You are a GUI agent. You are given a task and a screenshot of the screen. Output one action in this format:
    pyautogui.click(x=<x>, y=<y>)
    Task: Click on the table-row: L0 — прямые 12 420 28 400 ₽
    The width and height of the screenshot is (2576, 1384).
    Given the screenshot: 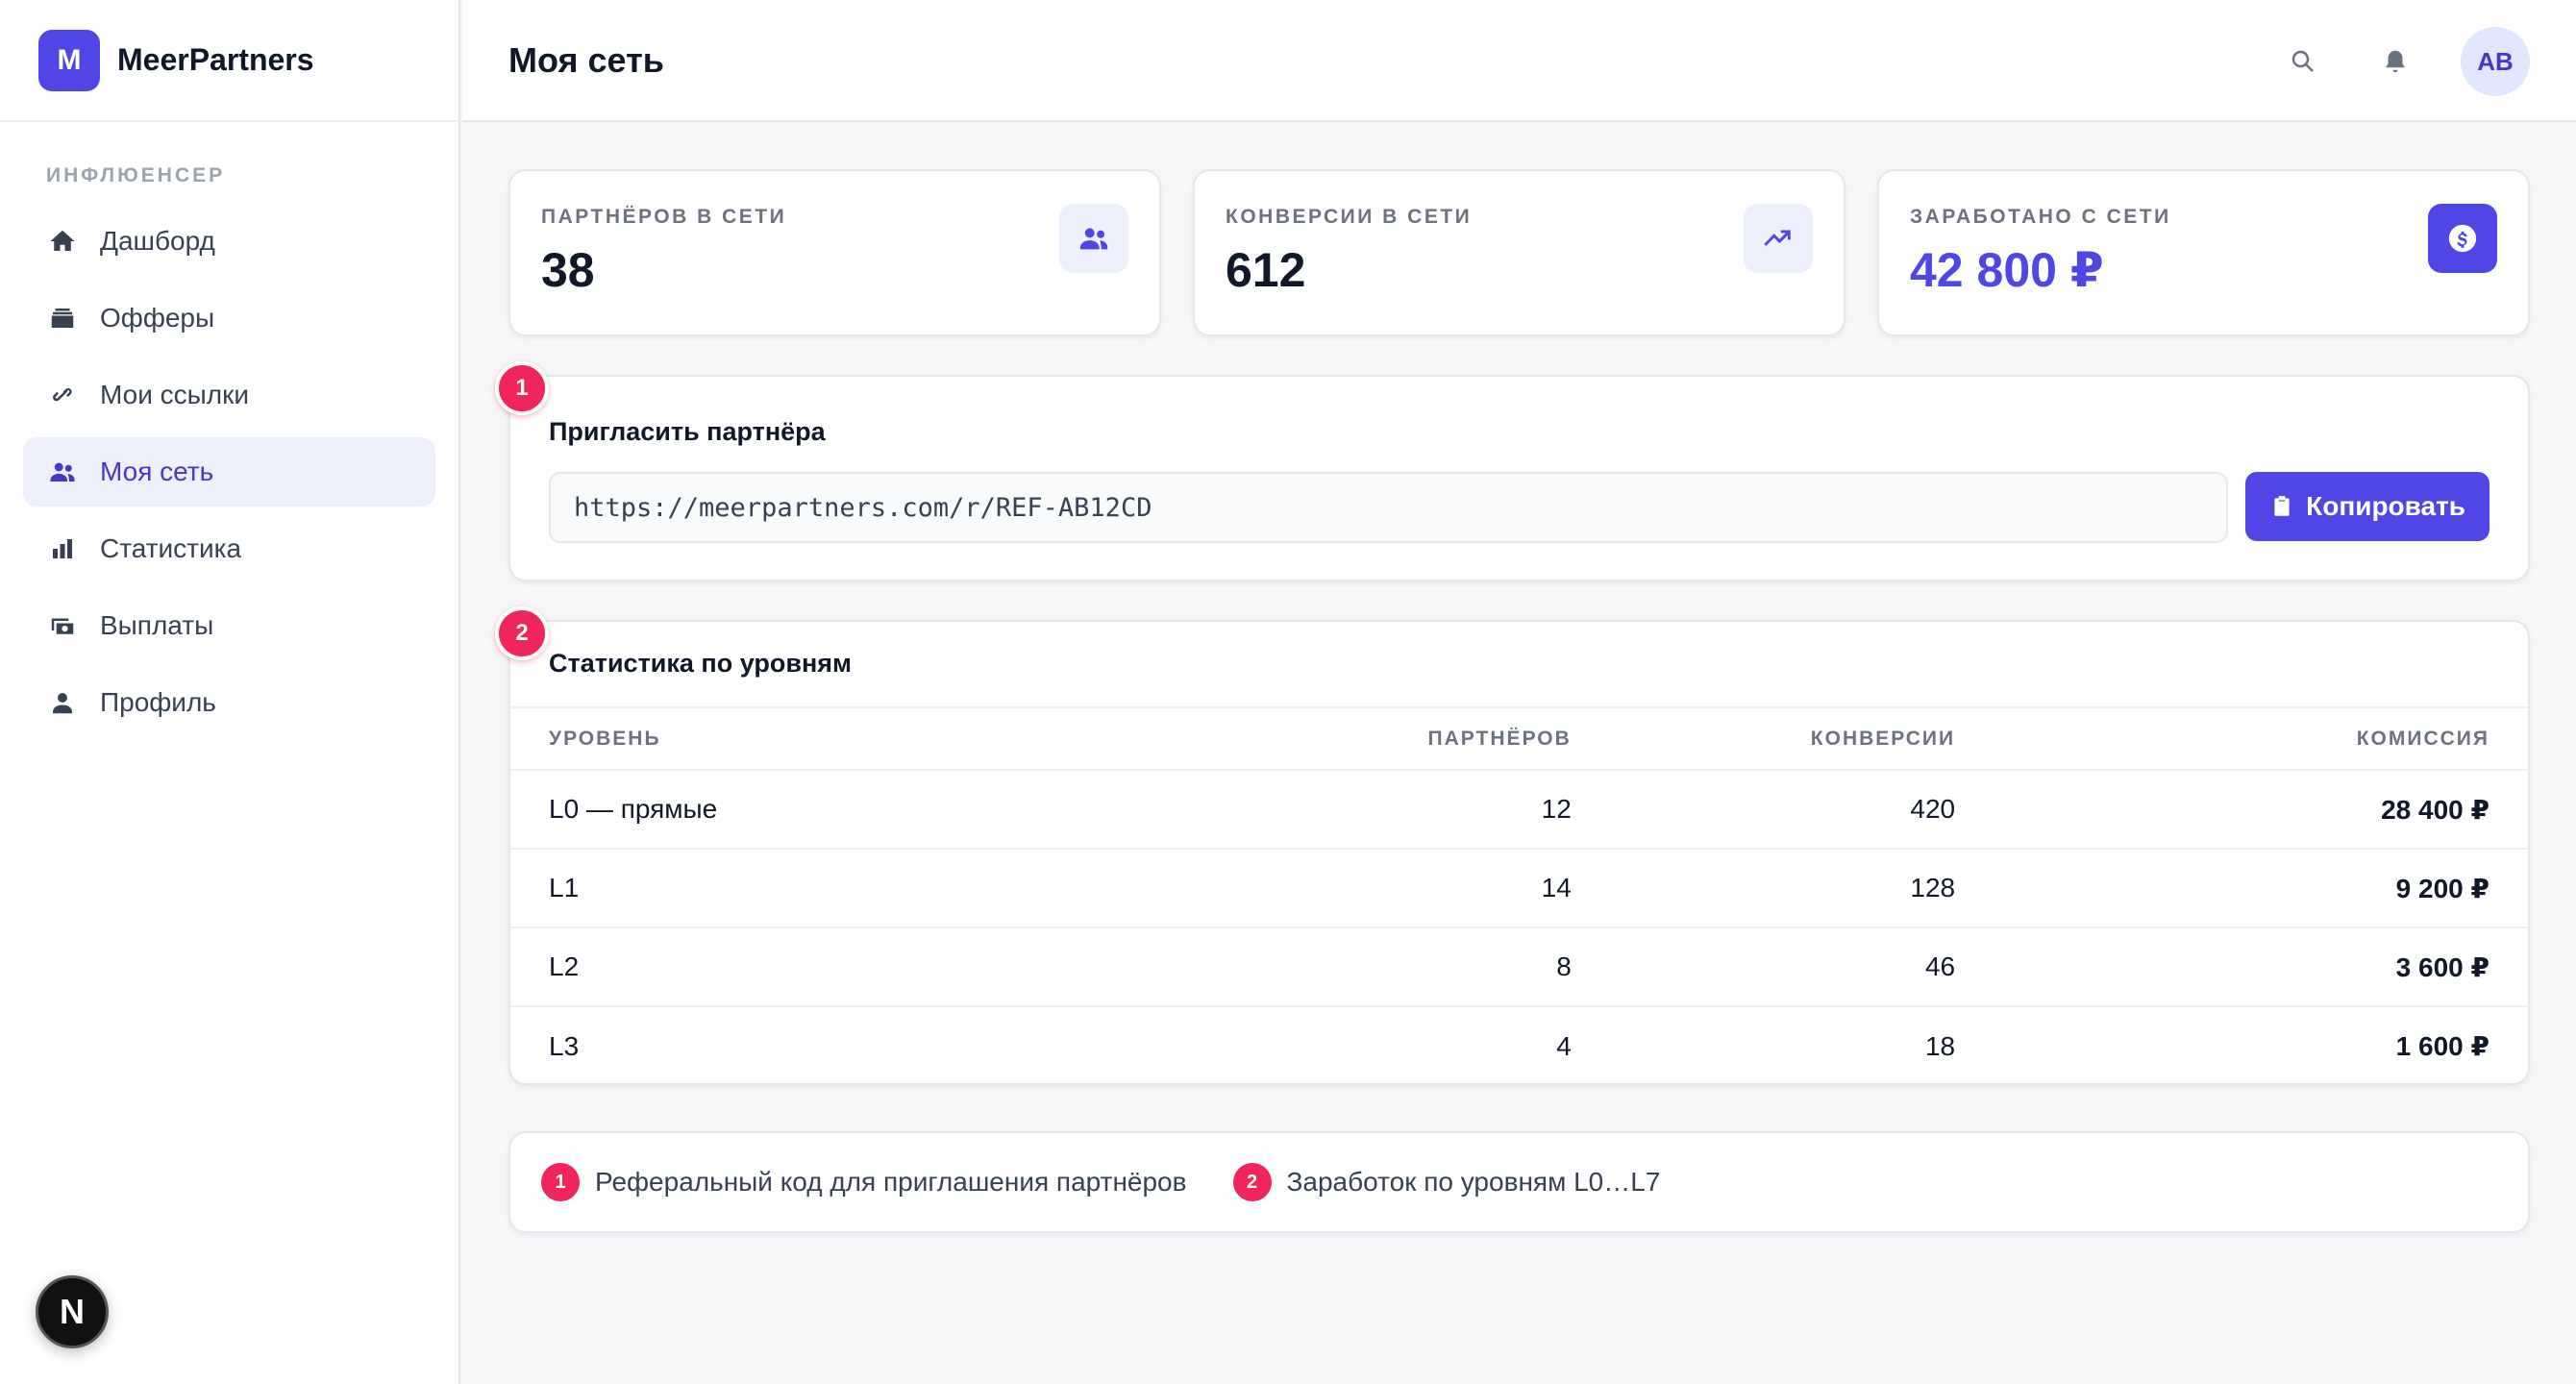 What is the action you would take?
    pyautogui.click(x=1519, y=810)
    